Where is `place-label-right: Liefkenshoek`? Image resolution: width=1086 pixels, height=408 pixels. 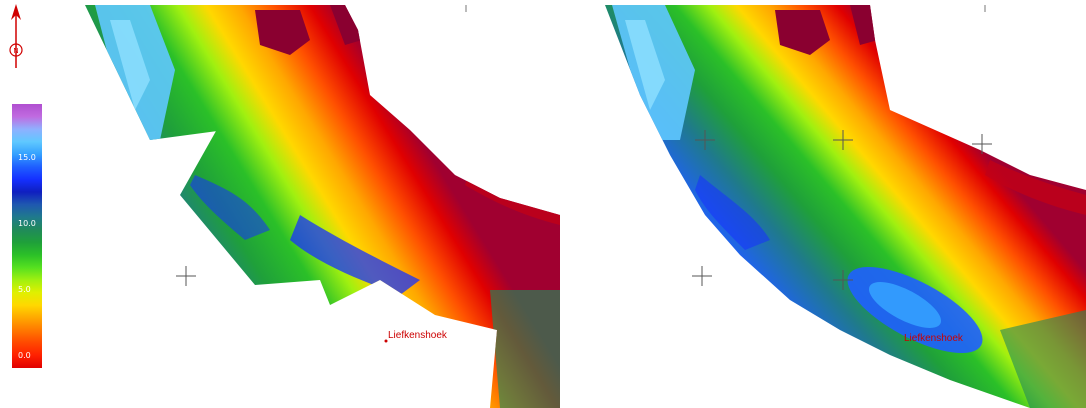 place-label-right: Liefkenshoek is located at coordinates (934, 338).